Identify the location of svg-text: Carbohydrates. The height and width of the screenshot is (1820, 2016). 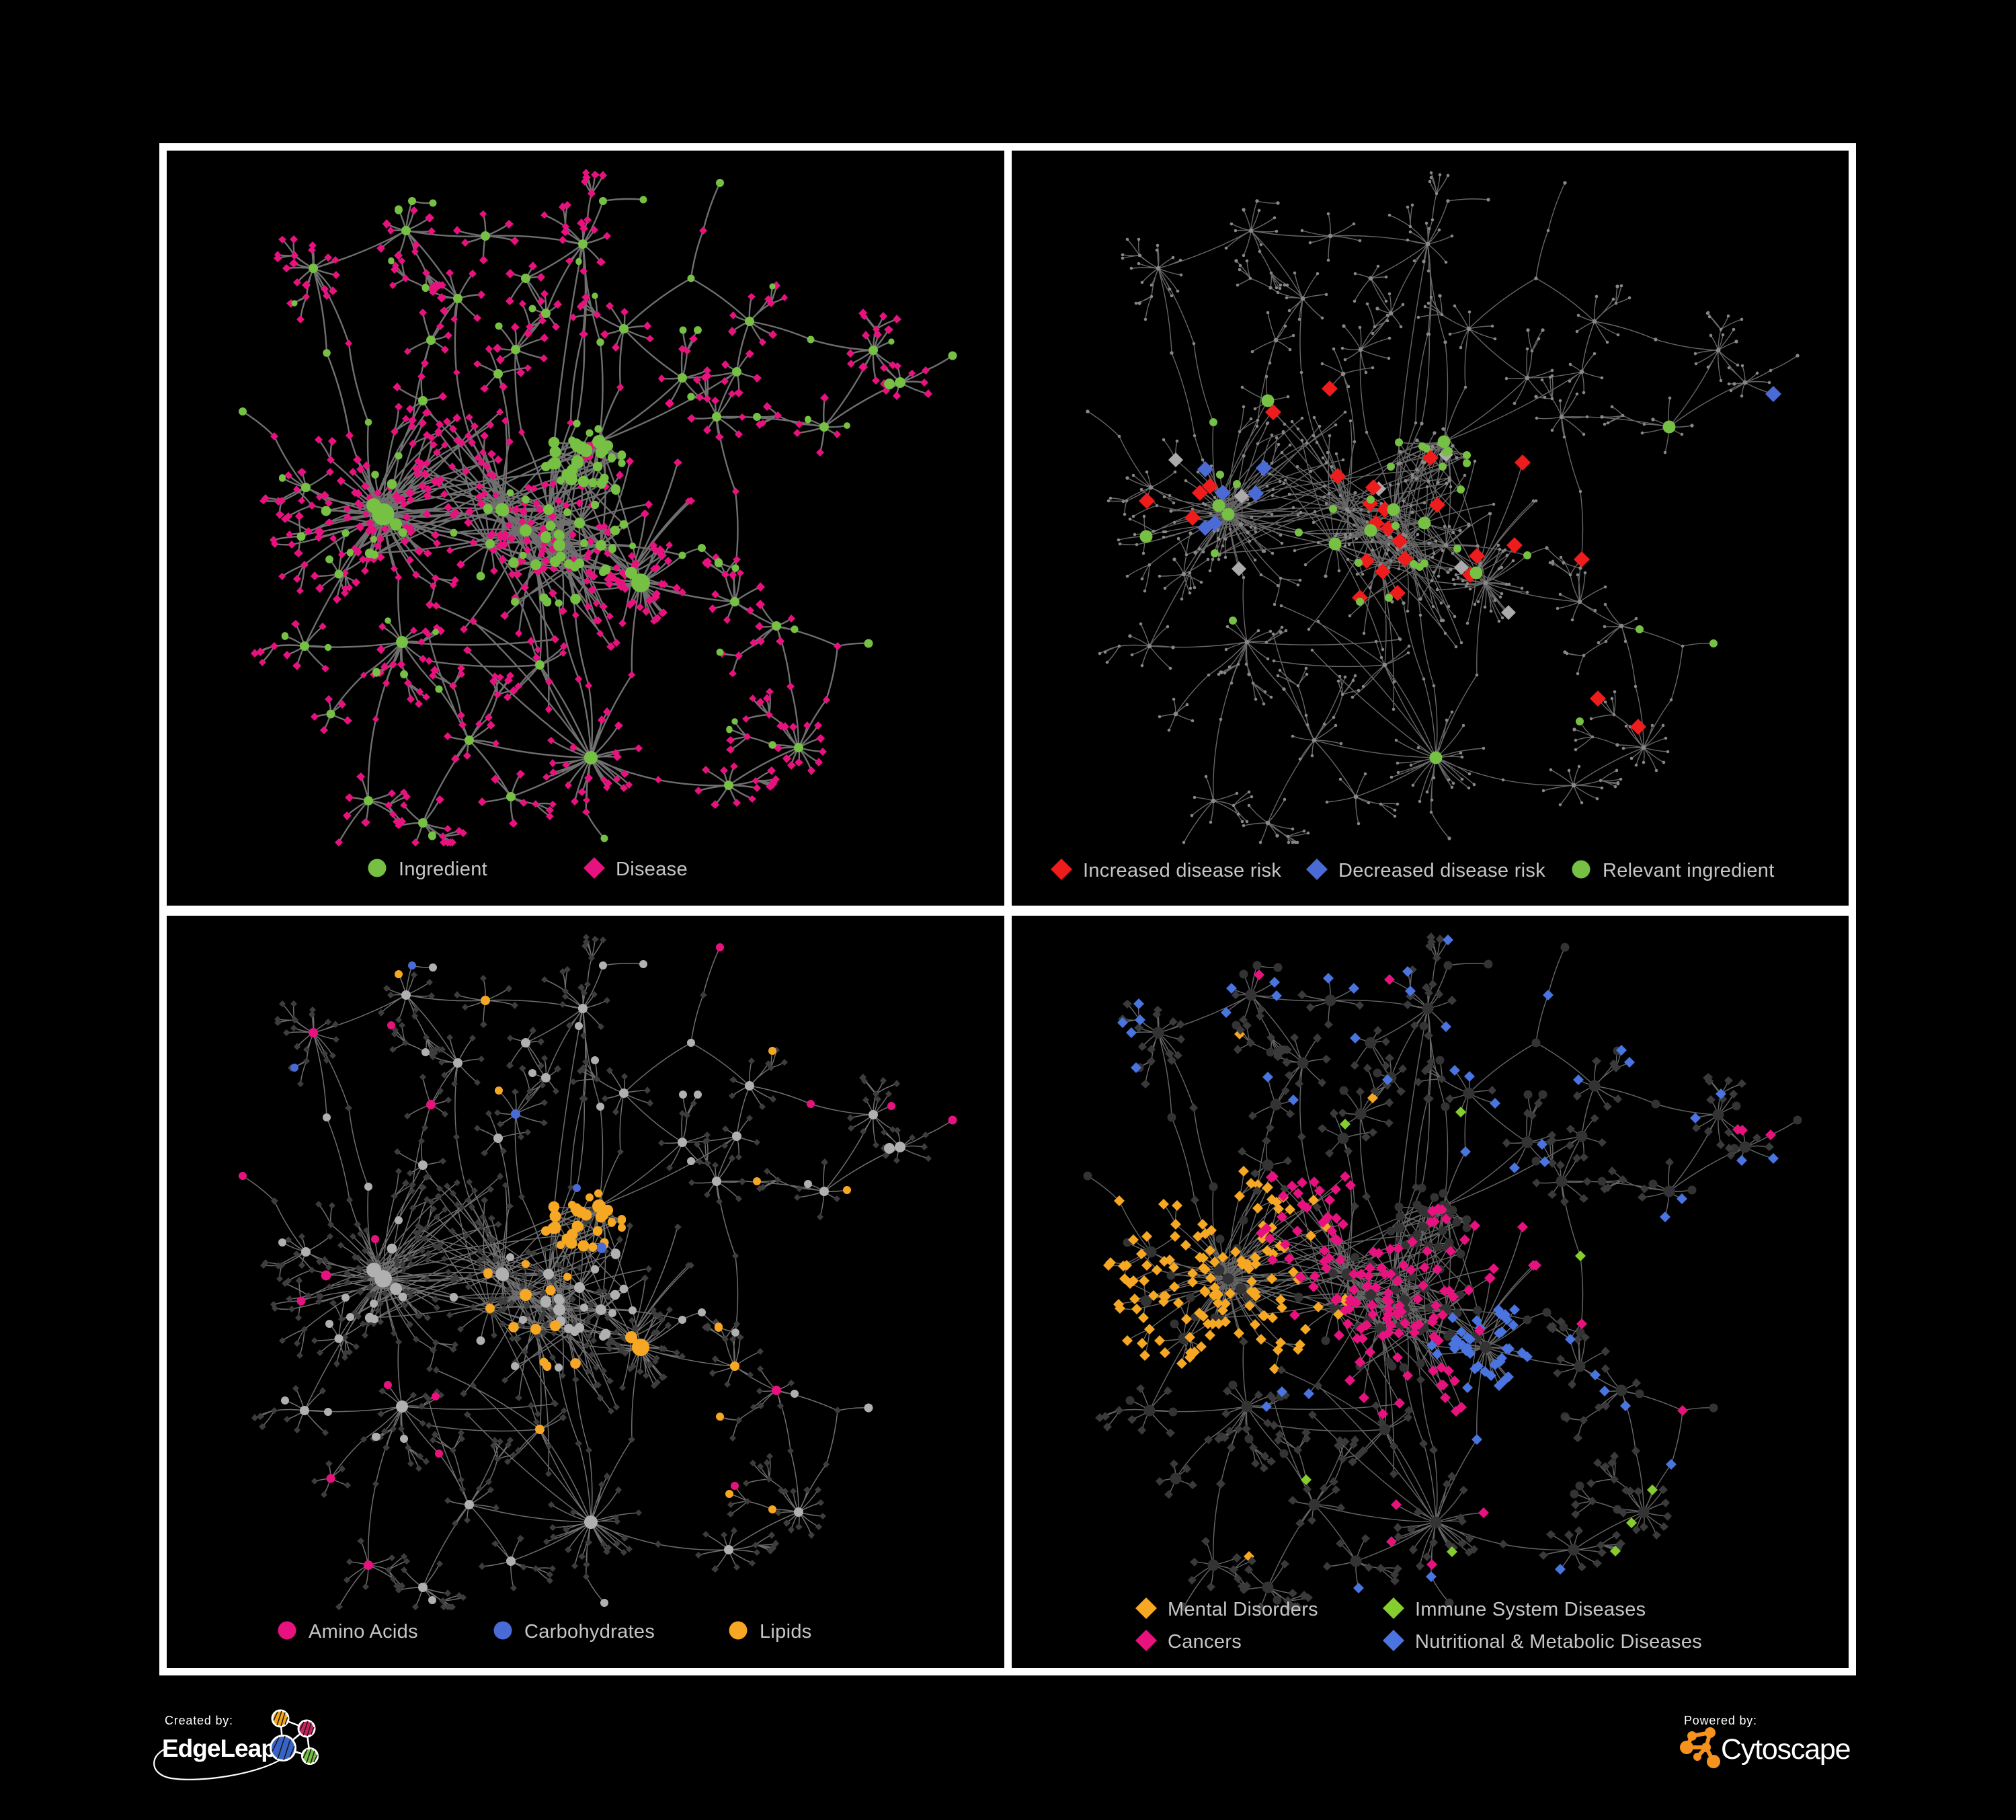
(589, 1632).